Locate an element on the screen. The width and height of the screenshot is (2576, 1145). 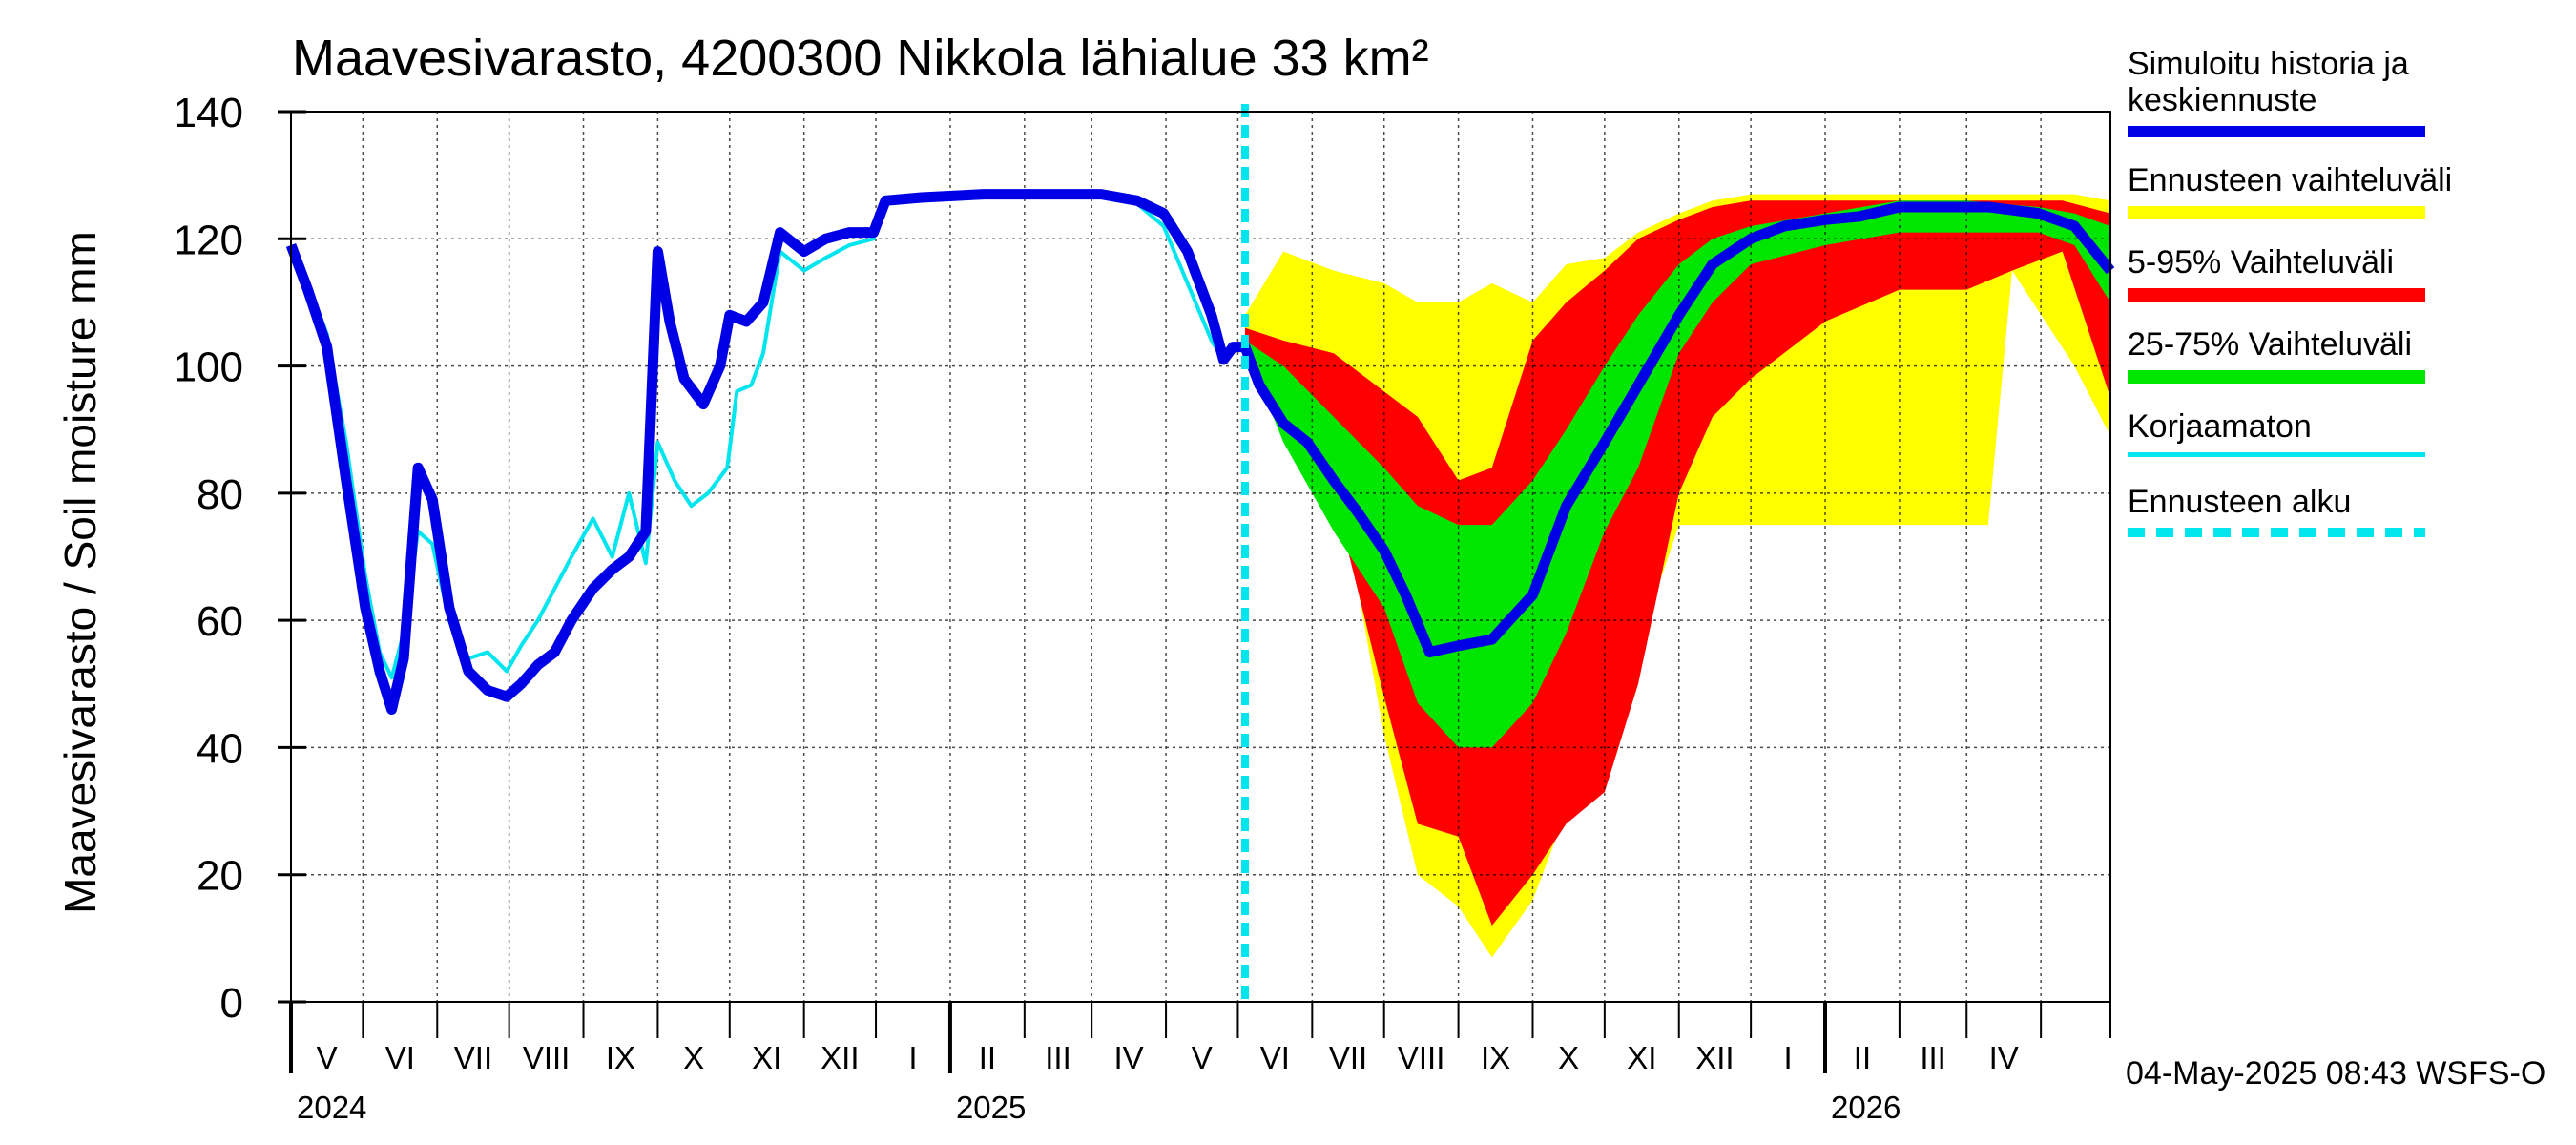
legend-swatch-mean is located at coordinates (2276, 131).